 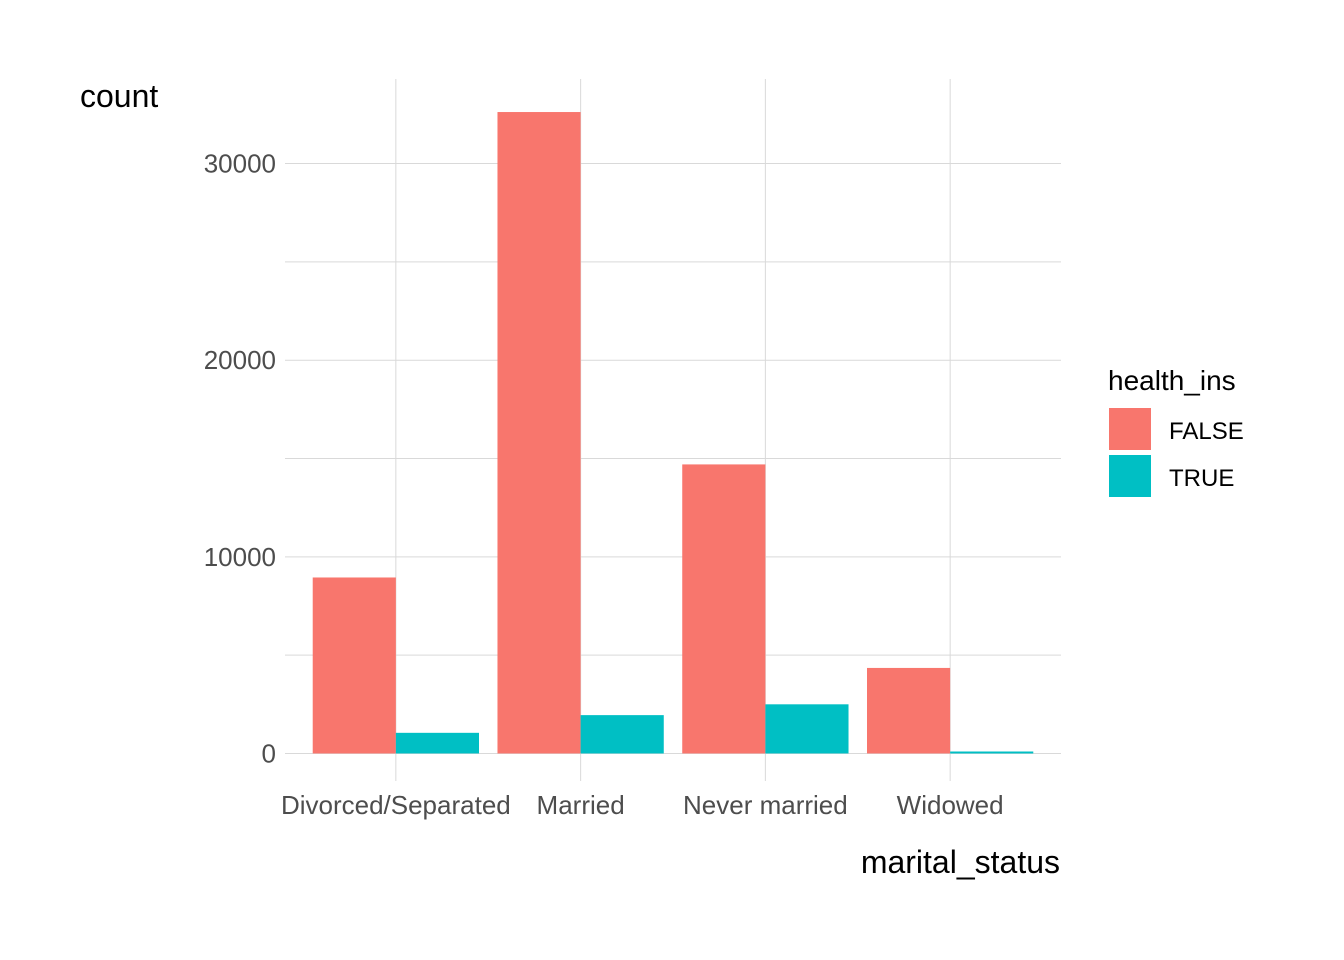 What do you see at coordinates (622, 734) in the screenshot?
I see `bar-true-married` at bounding box center [622, 734].